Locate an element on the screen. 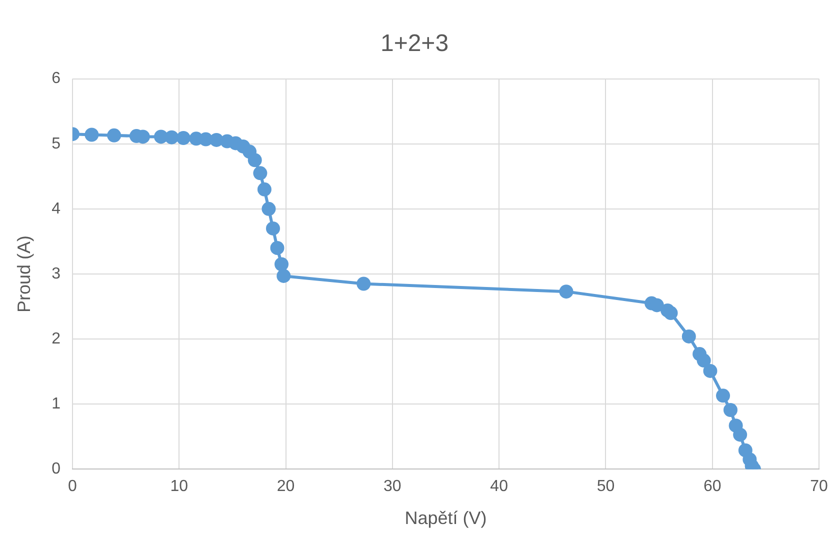 The image size is (839, 554). chart-title: 1+2+3 is located at coordinates (414, 44).